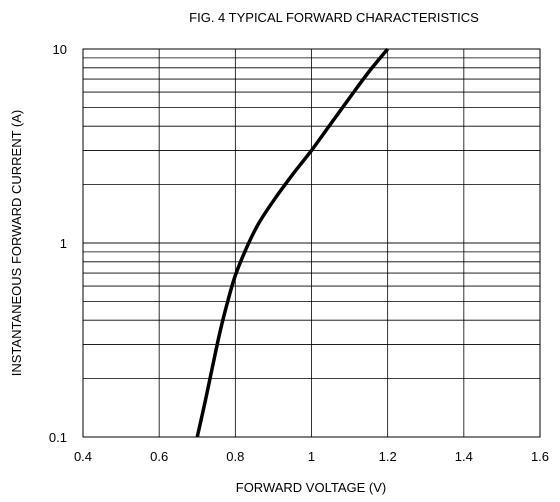  I want to click on x-tick-label: 0.4, so click(83, 456).